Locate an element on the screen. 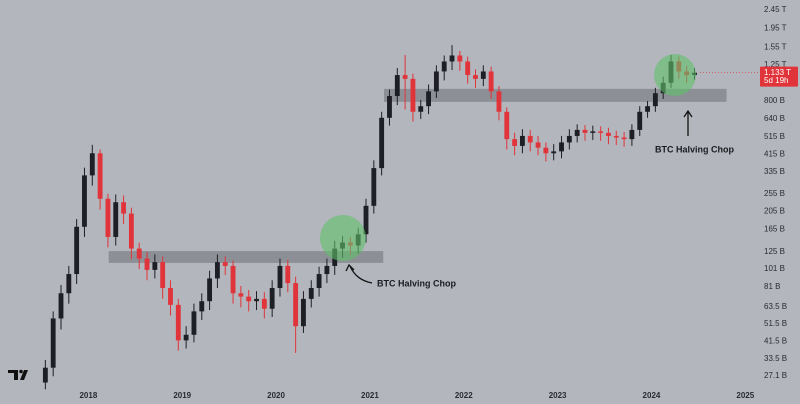 This screenshot has height=404, width=800. y-tick-label: 515 B is located at coordinates (774, 136).